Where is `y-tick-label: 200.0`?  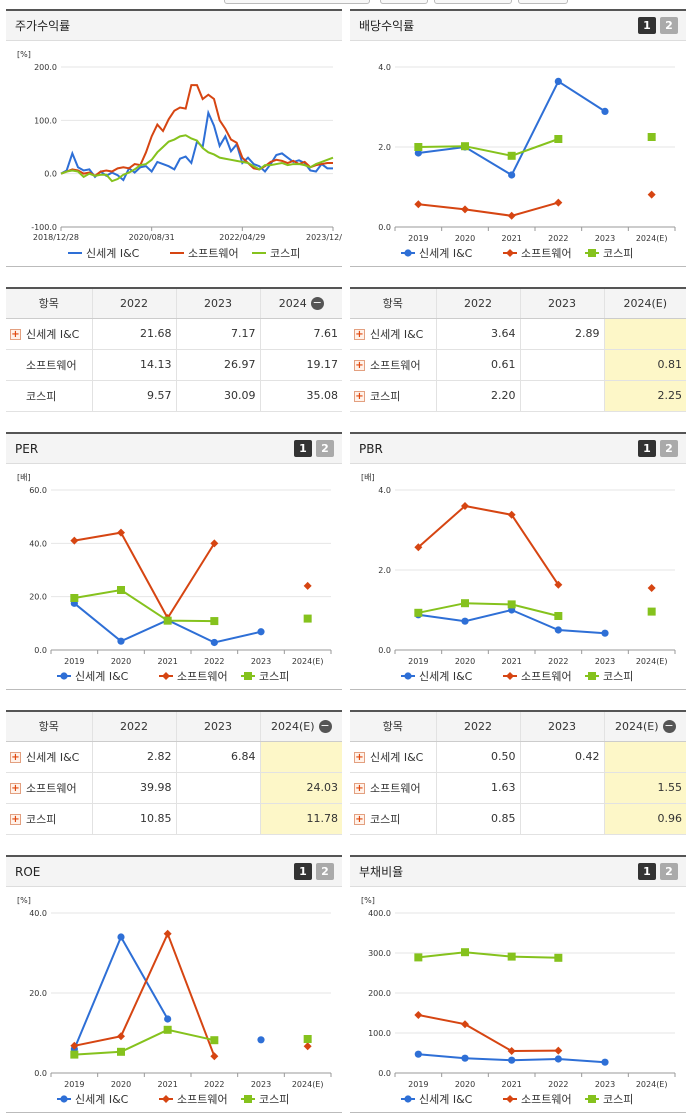
y-tick-label: 200.0 is located at coordinates (379, 993).